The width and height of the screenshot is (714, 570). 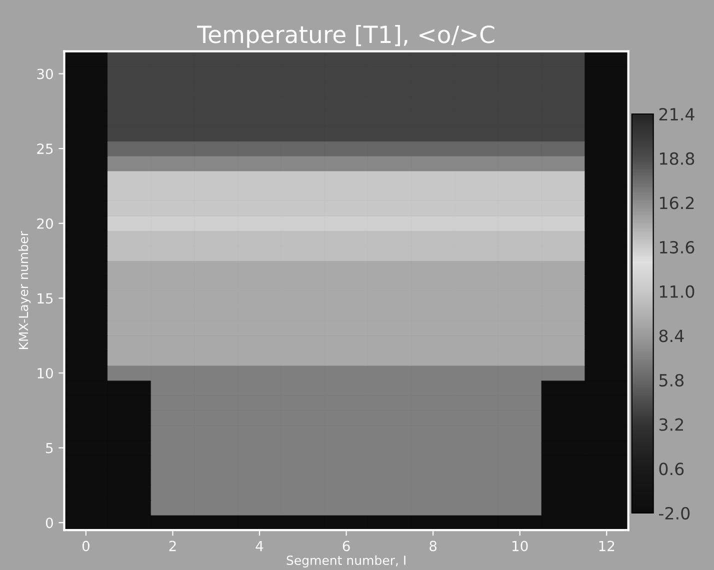 I want to click on y-tick-label: 25, so click(x=45, y=149).